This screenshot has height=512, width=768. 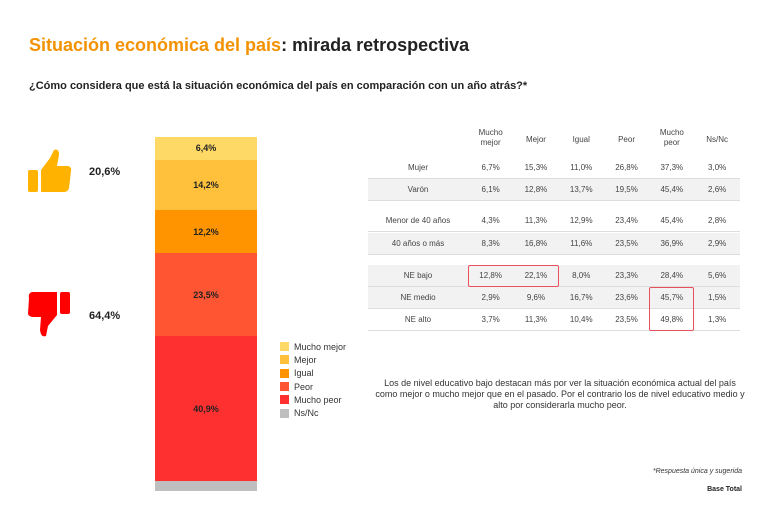 I want to click on legend: Mucho mejor Mejor Igual Peor Mucho peor Ns/Nc, so click(x=313, y=380).